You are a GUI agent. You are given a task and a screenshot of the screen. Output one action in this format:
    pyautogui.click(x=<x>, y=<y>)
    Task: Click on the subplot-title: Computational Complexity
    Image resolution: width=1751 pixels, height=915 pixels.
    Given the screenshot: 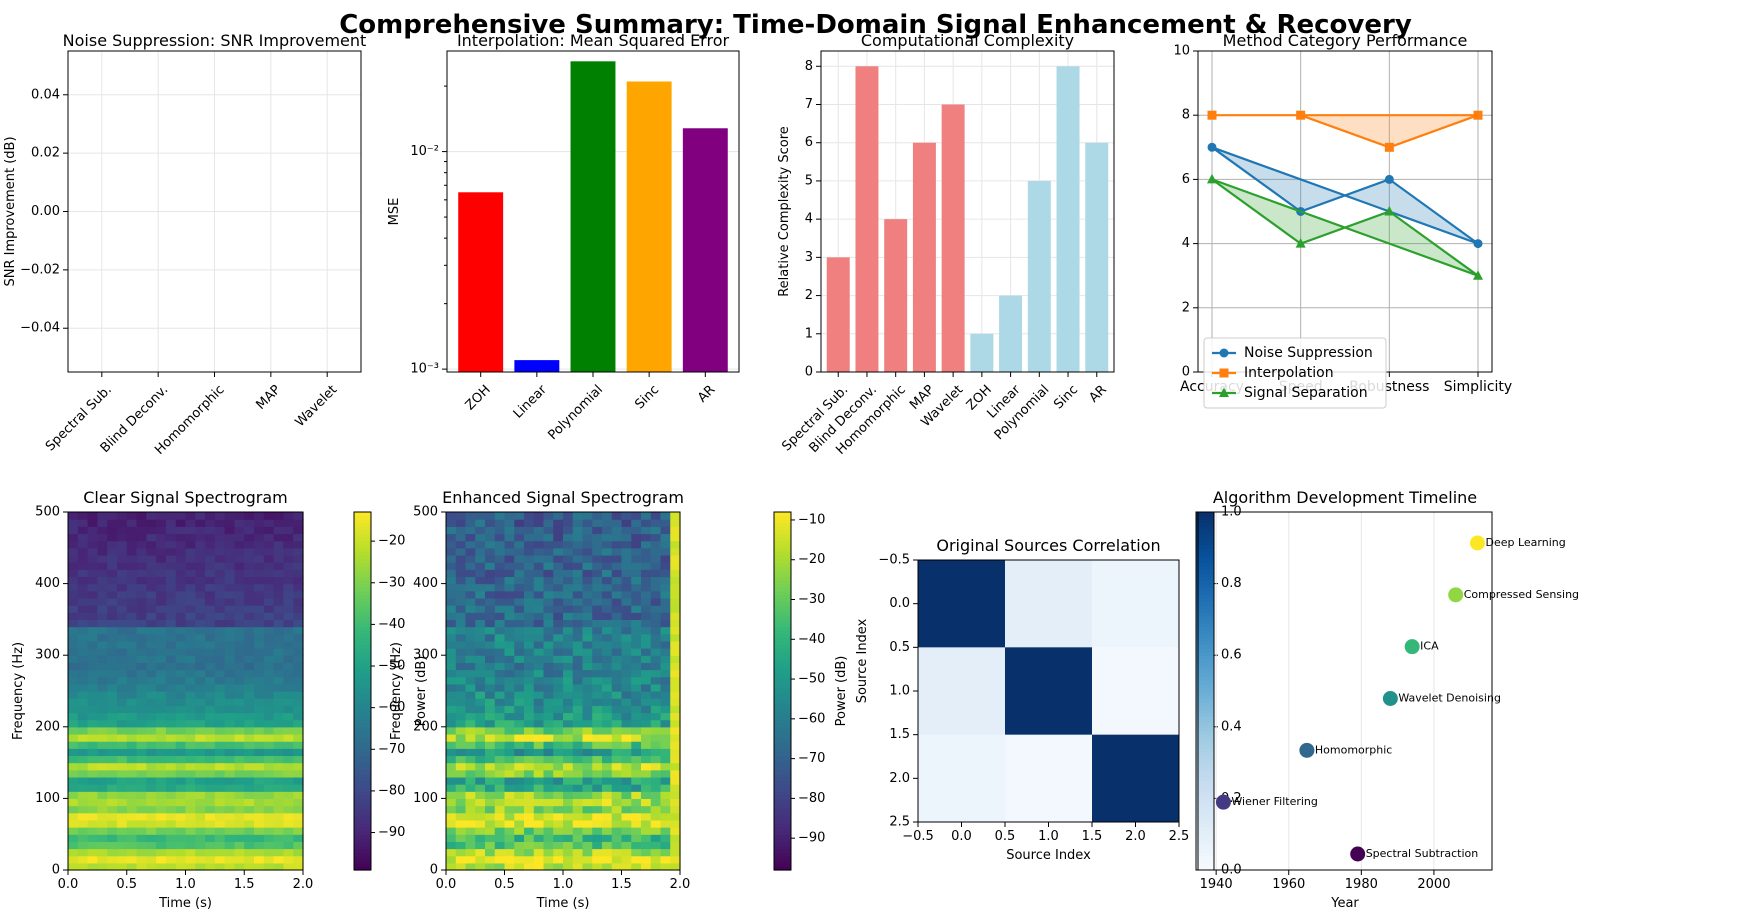 What is the action you would take?
    pyautogui.click(x=967, y=40)
    